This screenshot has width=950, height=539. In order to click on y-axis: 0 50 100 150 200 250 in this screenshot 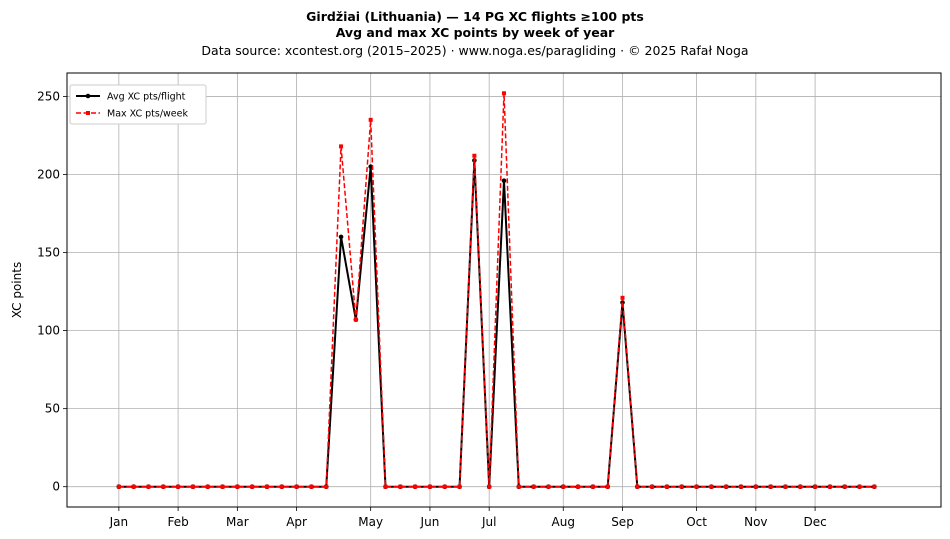, I will do `click(52, 291)`.